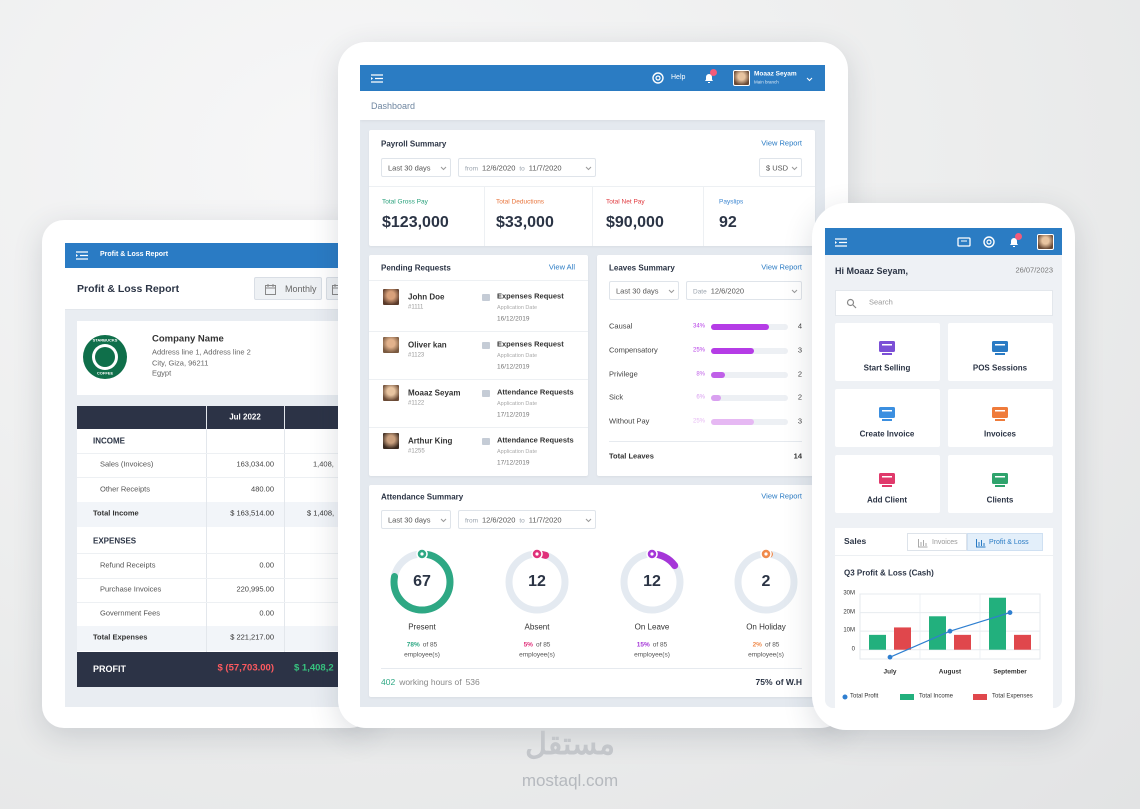 The height and width of the screenshot is (809, 1140). Describe the element at coordinates (799, 350) in the screenshot. I see `leave-count: 3` at that location.